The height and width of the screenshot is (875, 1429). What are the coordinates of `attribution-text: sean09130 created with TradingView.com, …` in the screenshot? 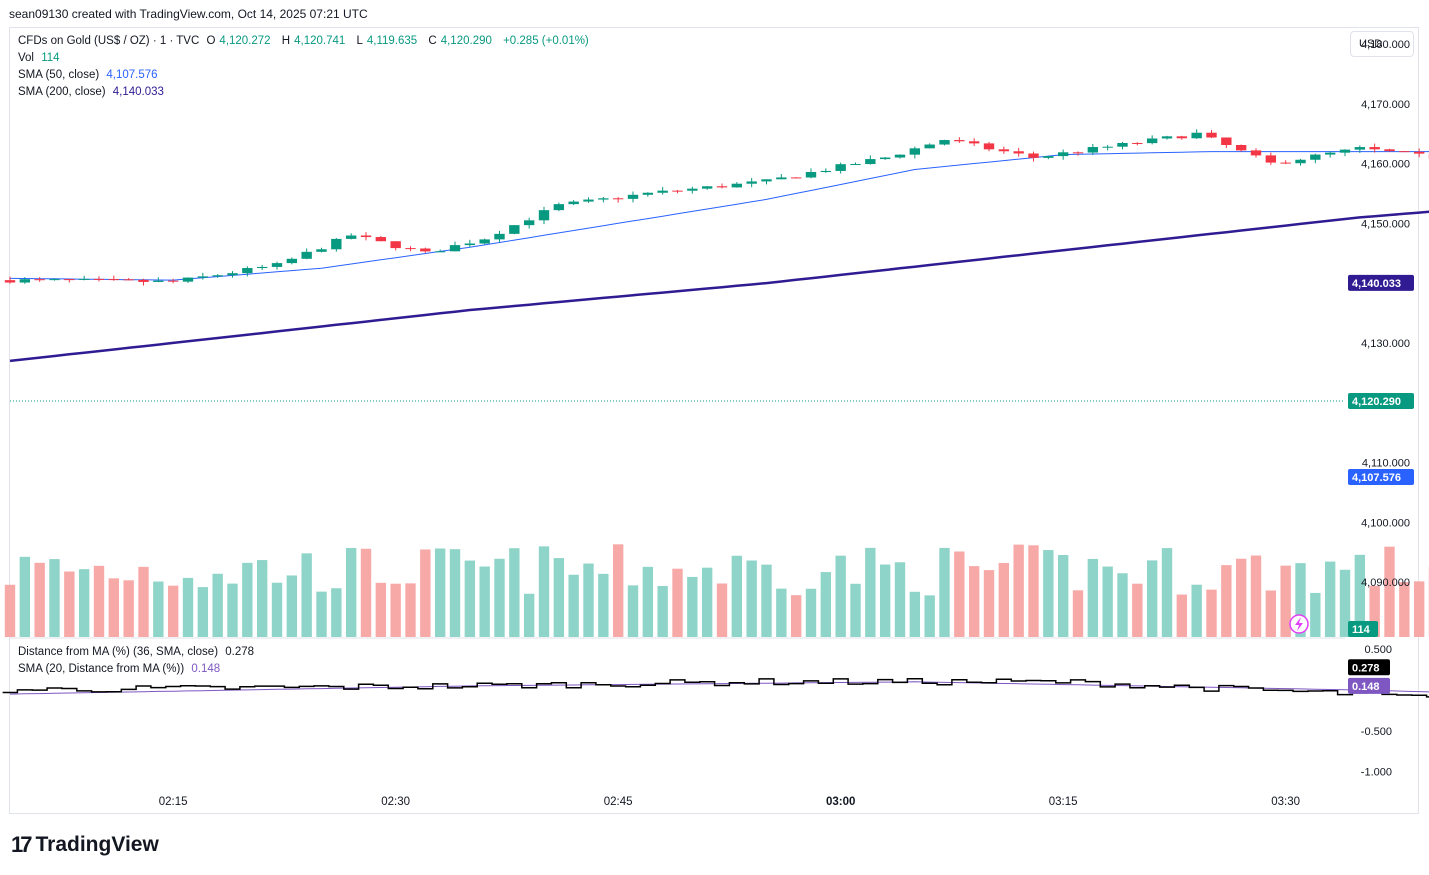 It's located at (188, 14).